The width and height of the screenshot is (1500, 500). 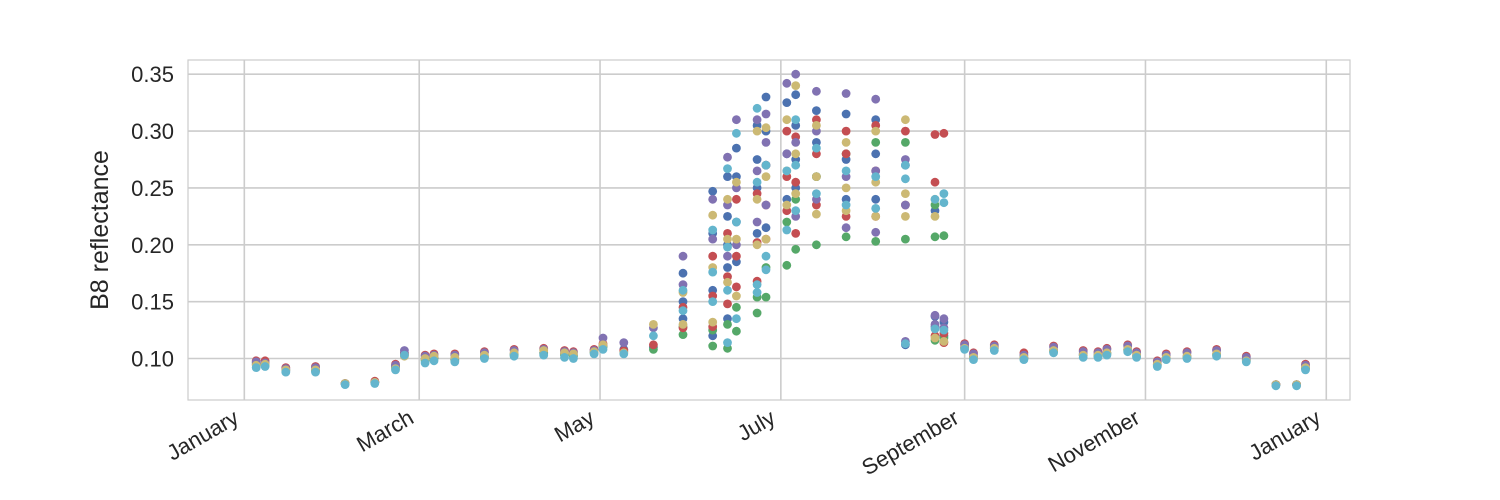 I want to click on x-tick-label: May, so click(x=574, y=426).